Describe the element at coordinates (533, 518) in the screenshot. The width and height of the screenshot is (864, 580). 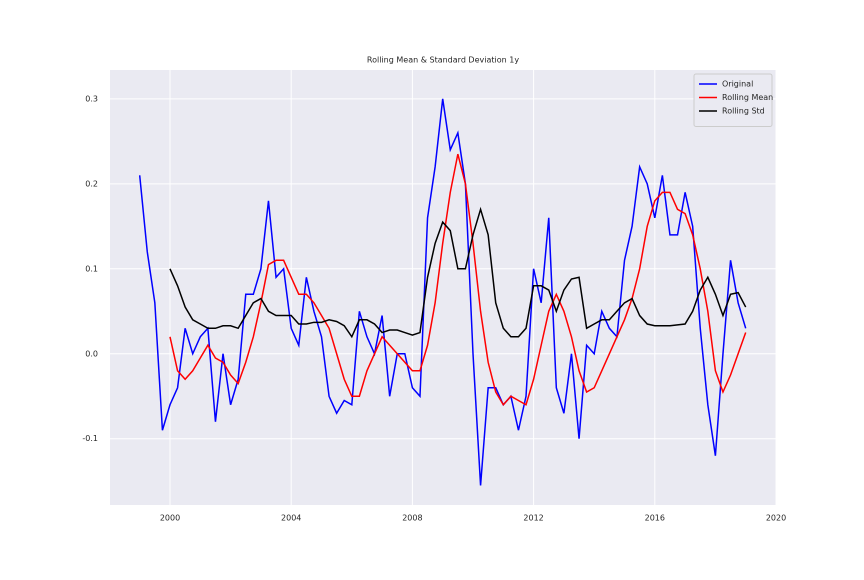
I see `x-tick-label: 2012` at that location.